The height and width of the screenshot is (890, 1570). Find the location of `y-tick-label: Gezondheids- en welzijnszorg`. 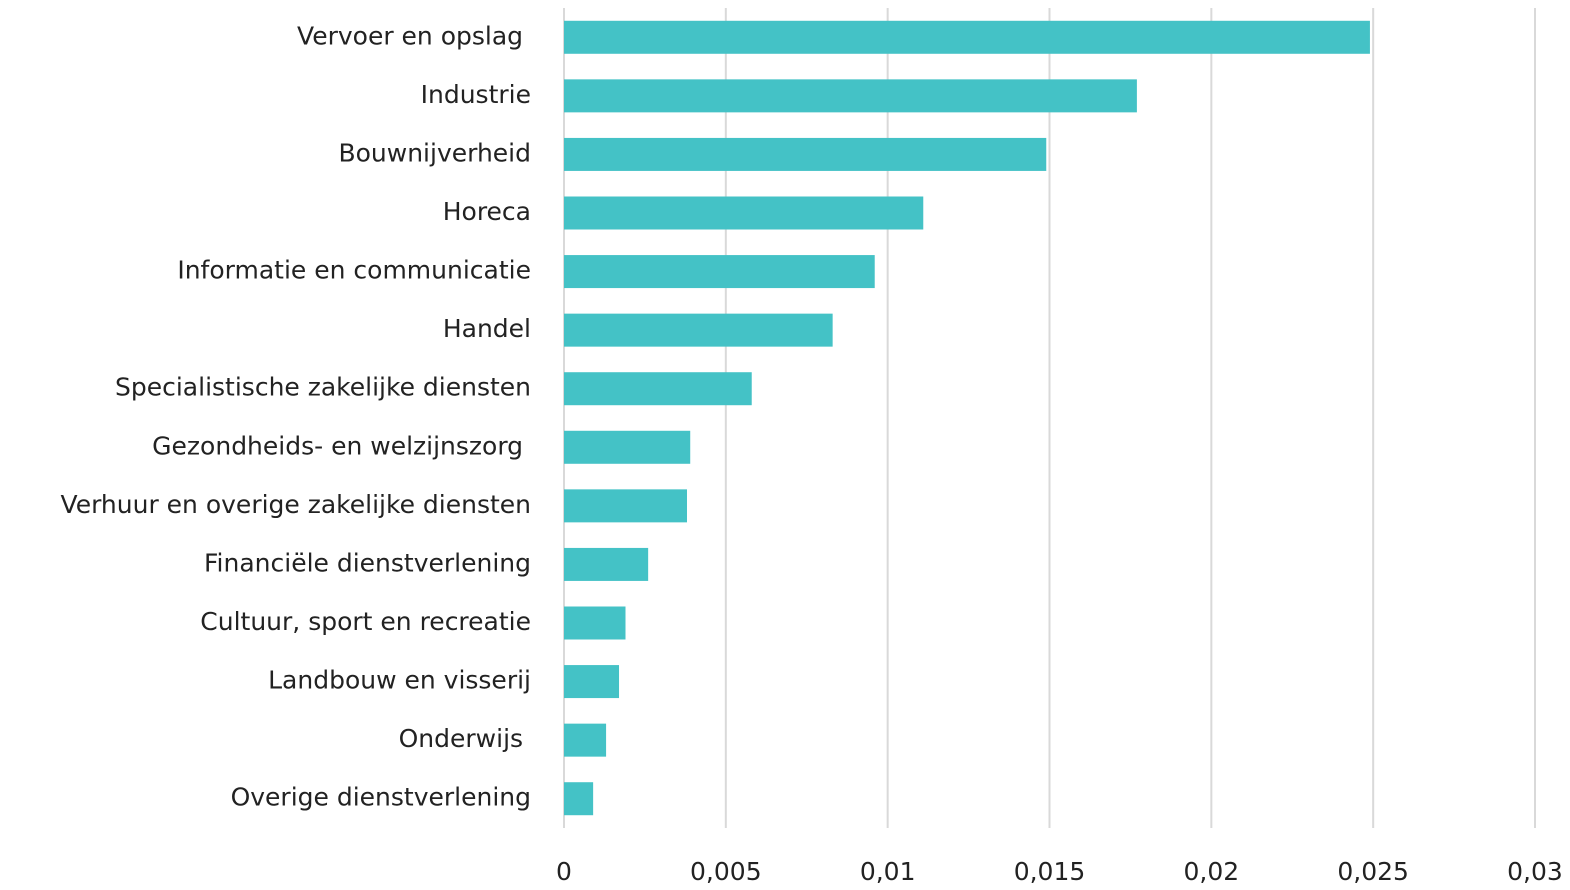

y-tick-label: Gezondheids- en welzijnszorg is located at coordinates (341, 445).